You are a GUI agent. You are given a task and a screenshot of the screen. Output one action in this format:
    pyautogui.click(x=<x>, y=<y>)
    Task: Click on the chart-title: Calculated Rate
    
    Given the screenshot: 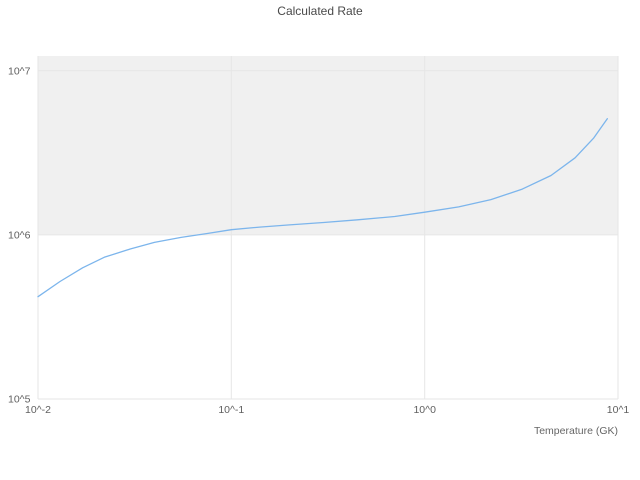 What is the action you would take?
    pyautogui.click(x=320, y=11)
    